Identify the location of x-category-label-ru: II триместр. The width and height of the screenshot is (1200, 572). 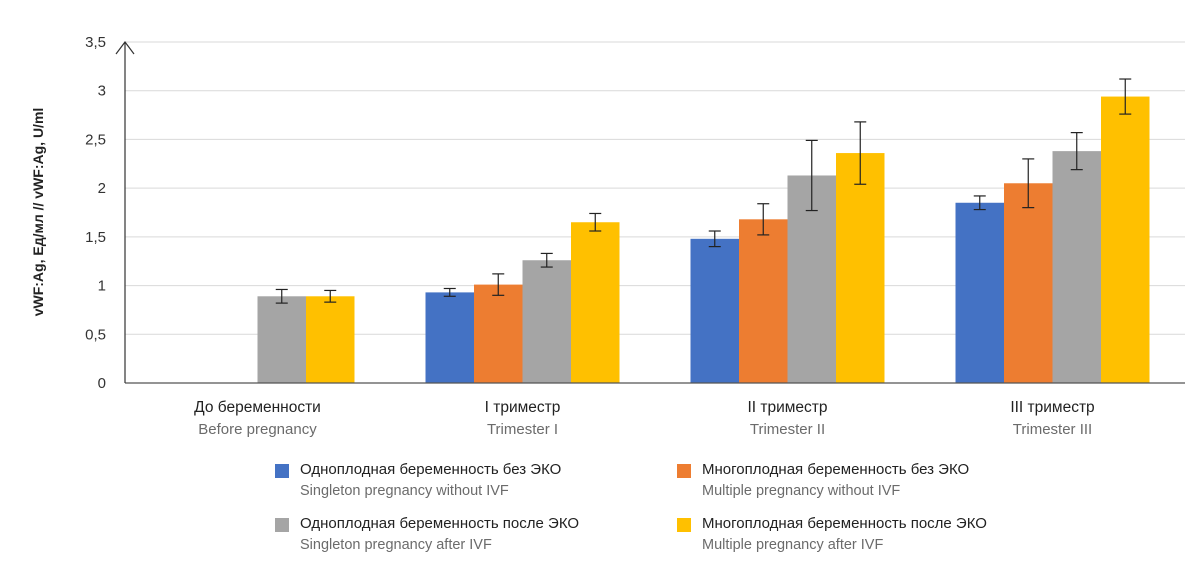
(787, 407).